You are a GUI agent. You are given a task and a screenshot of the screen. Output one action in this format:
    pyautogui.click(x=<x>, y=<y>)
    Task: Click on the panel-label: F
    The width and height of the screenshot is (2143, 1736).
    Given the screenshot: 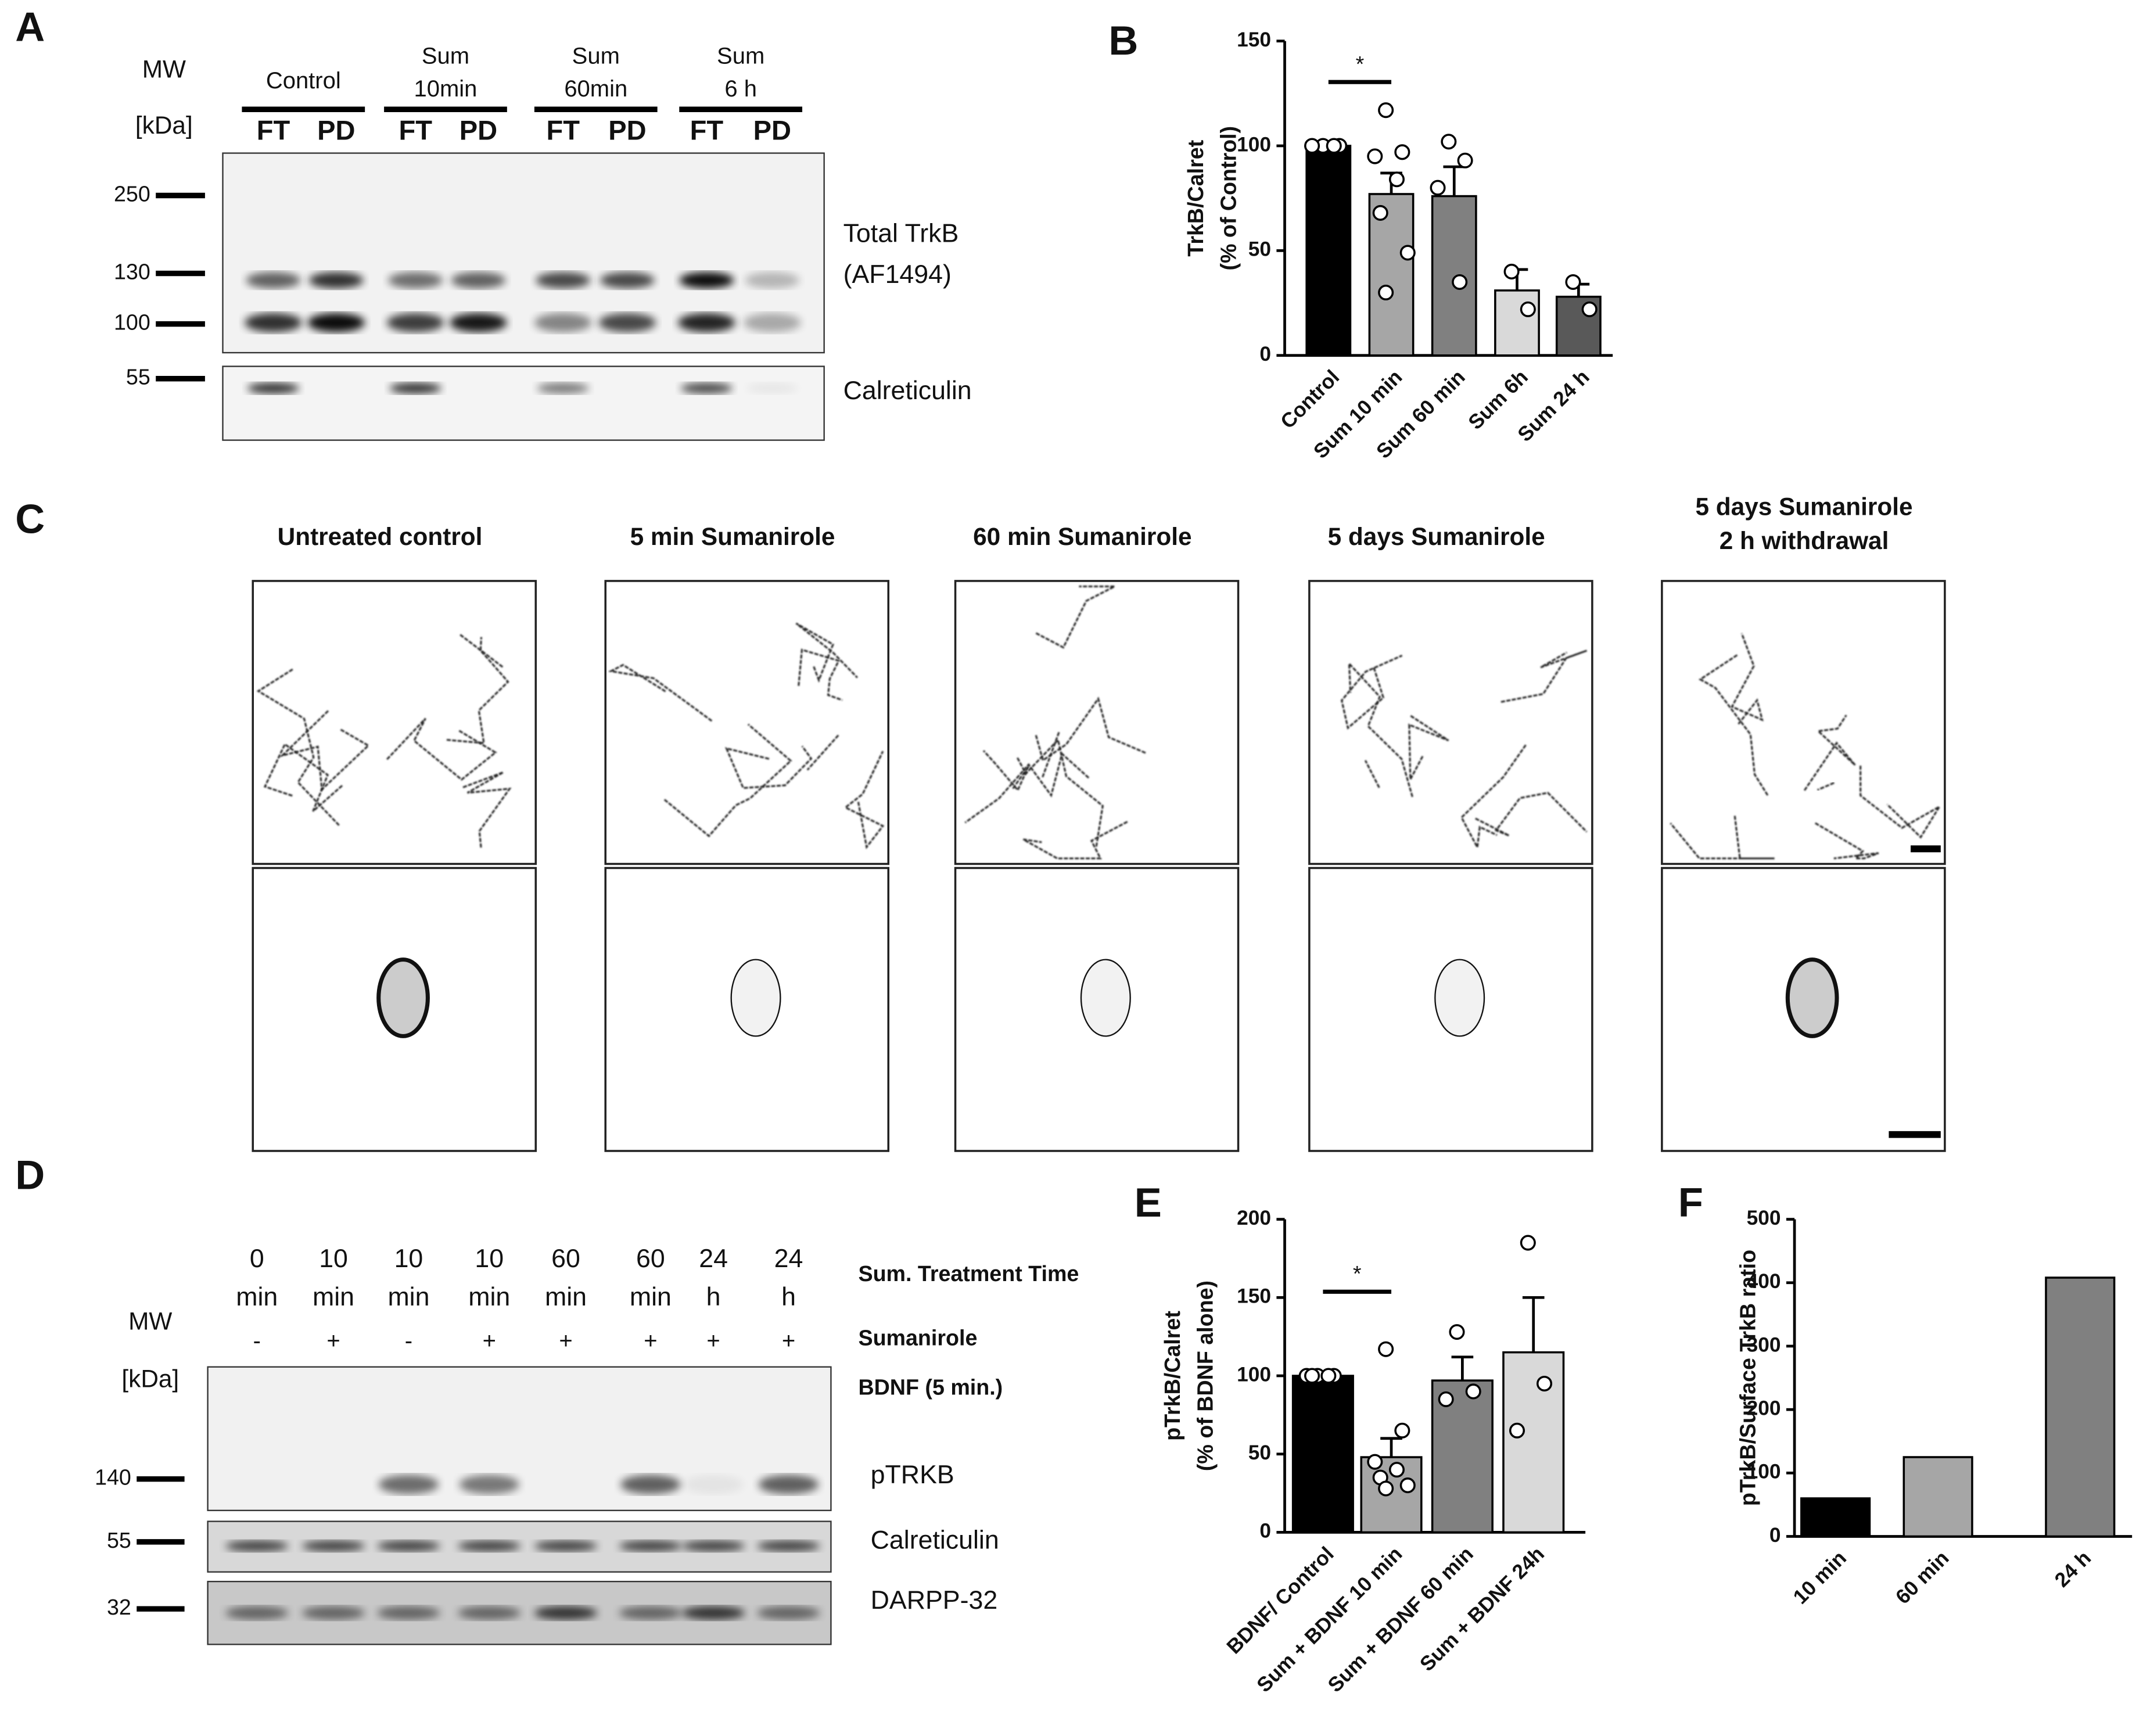 What is the action you would take?
    pyautogui.click(x=1690, y=1202)
    